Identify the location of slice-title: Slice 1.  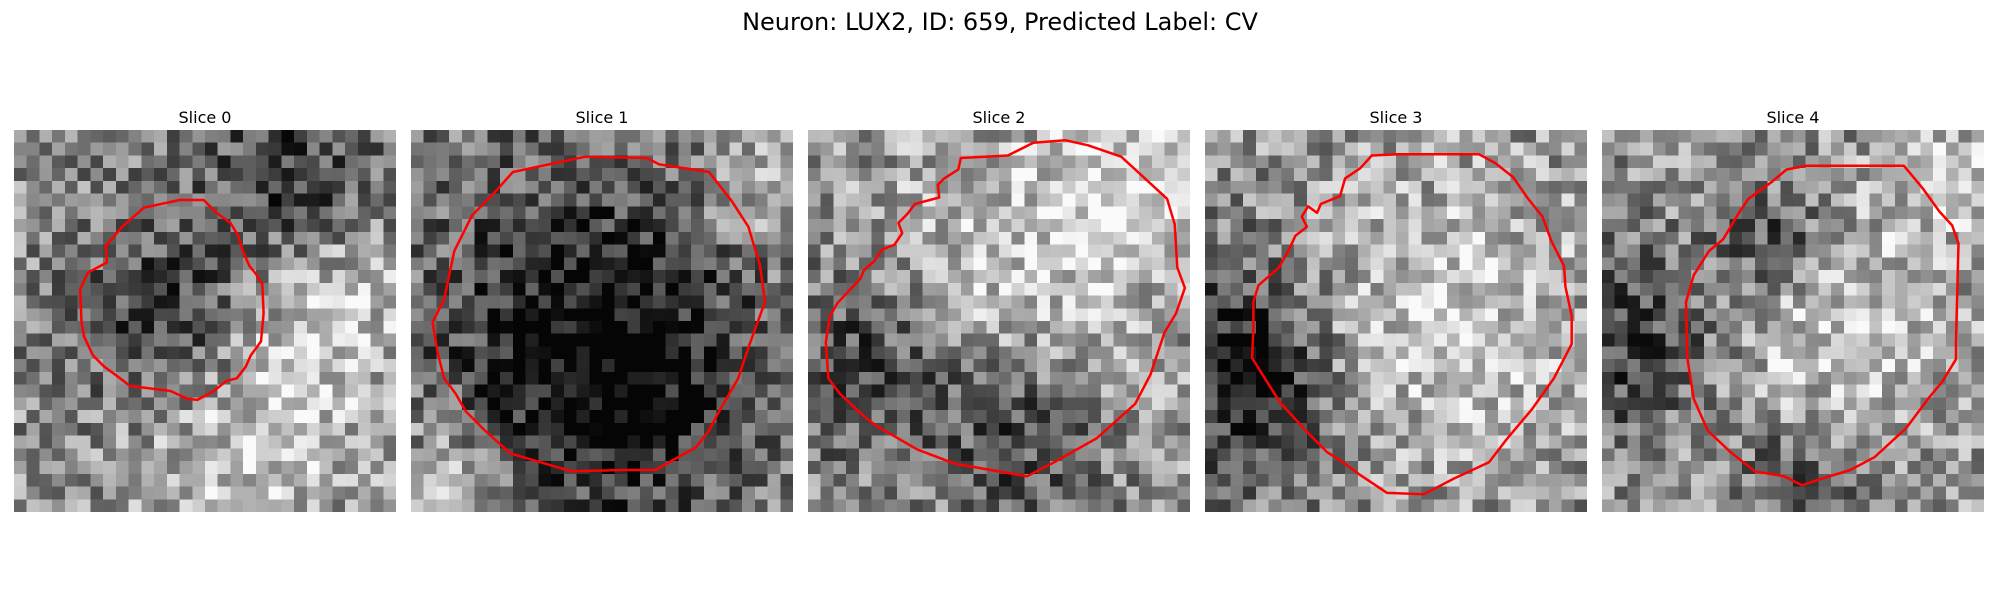
(602, 117).